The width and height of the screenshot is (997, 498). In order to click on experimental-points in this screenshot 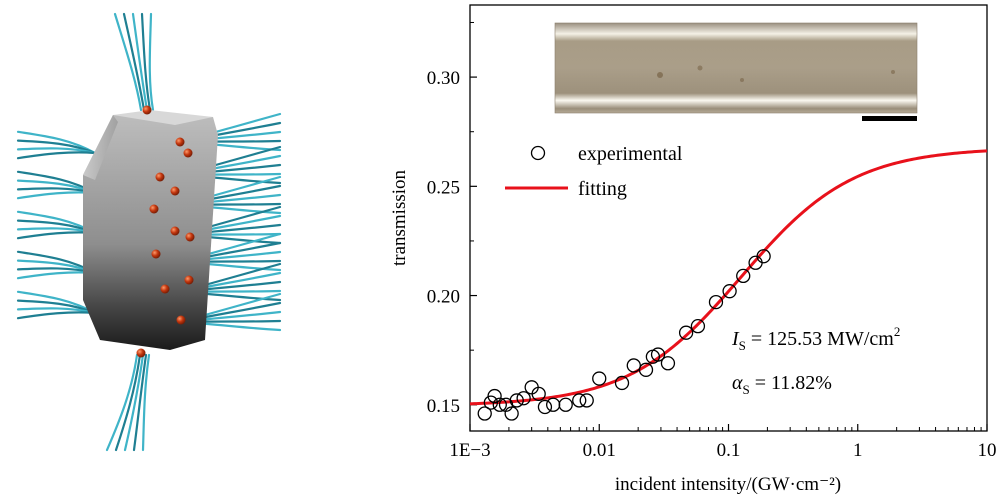, I will do `click(624, 335)`.